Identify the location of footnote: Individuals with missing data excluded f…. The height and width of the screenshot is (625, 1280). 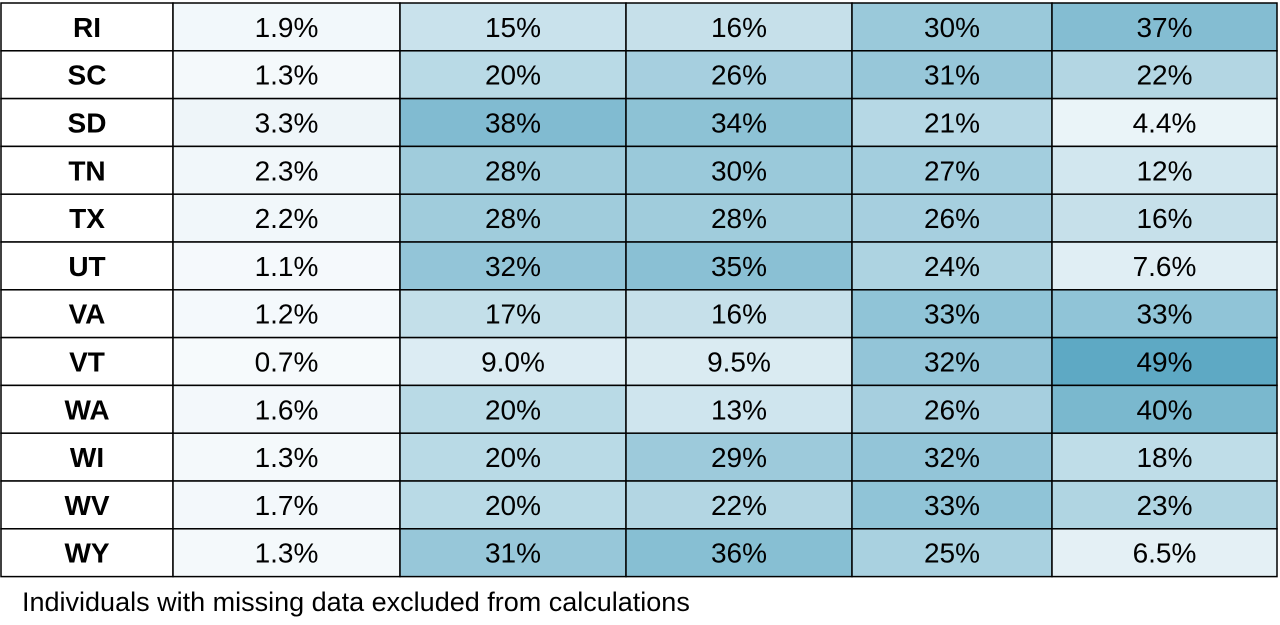
(356, 602).